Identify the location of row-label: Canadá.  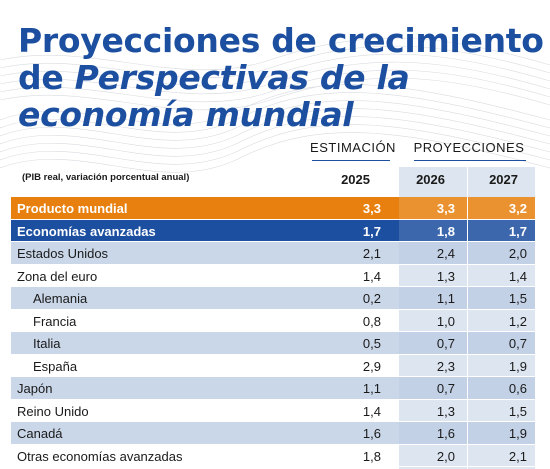
(40, 433).